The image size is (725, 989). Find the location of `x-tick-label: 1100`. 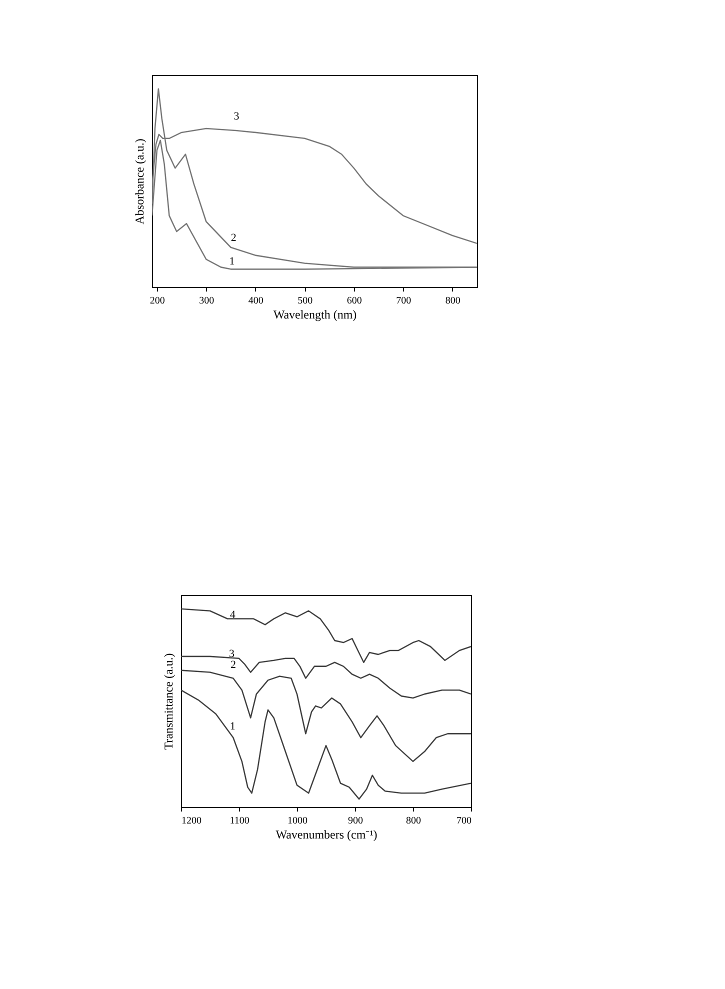

x-tick-label: 1100 is located at coordinates (240, 821).